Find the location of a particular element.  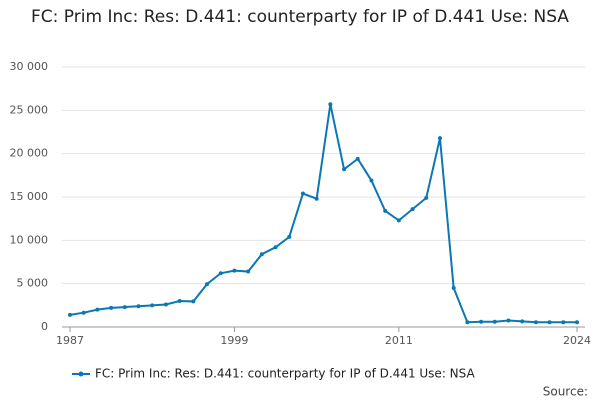

source: Source: is located at coordinates (565, 392).